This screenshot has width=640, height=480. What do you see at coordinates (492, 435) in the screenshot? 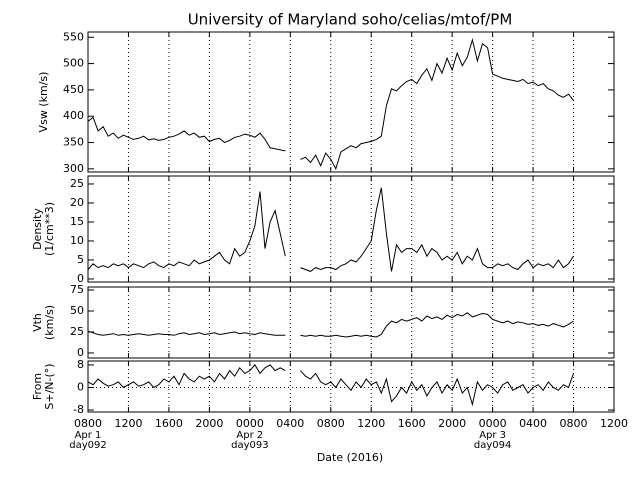
I see `date-label: Apr 3` at bounding box center [492, 435].